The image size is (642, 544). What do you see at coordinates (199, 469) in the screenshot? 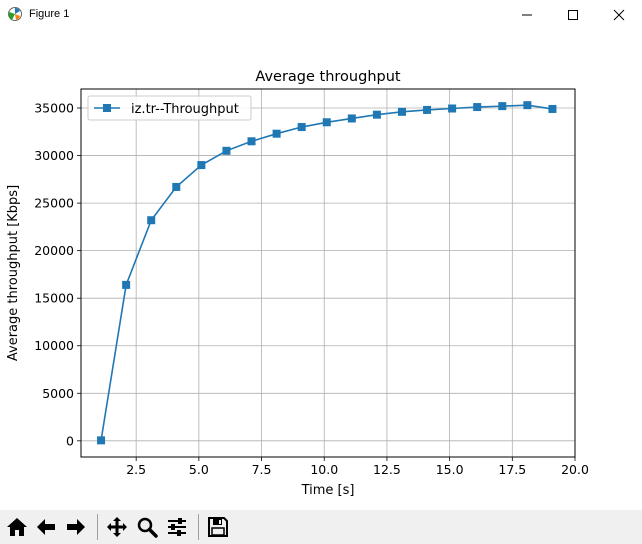
I see `x-tick-label: 5.0` at bounding box center [199, 469].